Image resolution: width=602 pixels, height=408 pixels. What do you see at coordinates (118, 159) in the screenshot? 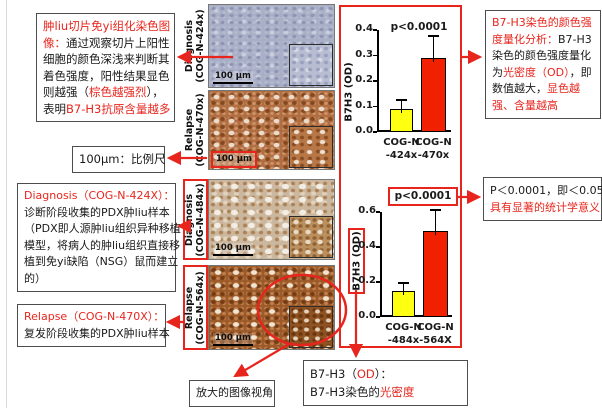
I see `note-scalebar: 100μm：比例尺` at bounding box center [118, 159].